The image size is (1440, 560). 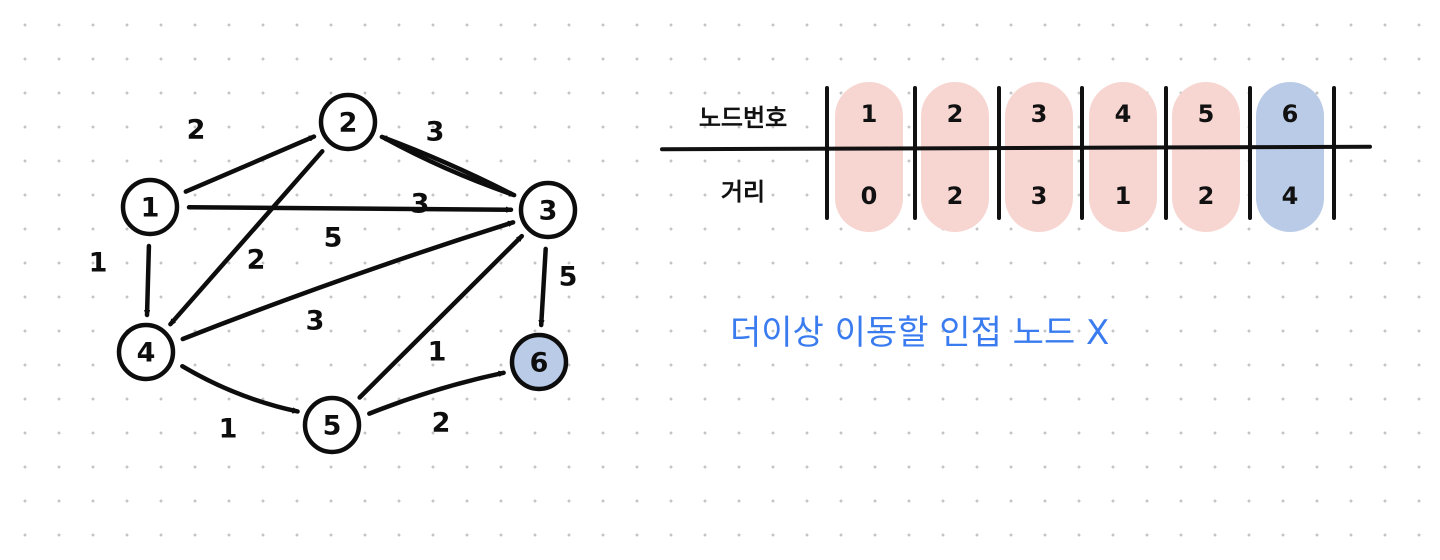 I want to click on node-1-circle, so click(x=150, y=207).